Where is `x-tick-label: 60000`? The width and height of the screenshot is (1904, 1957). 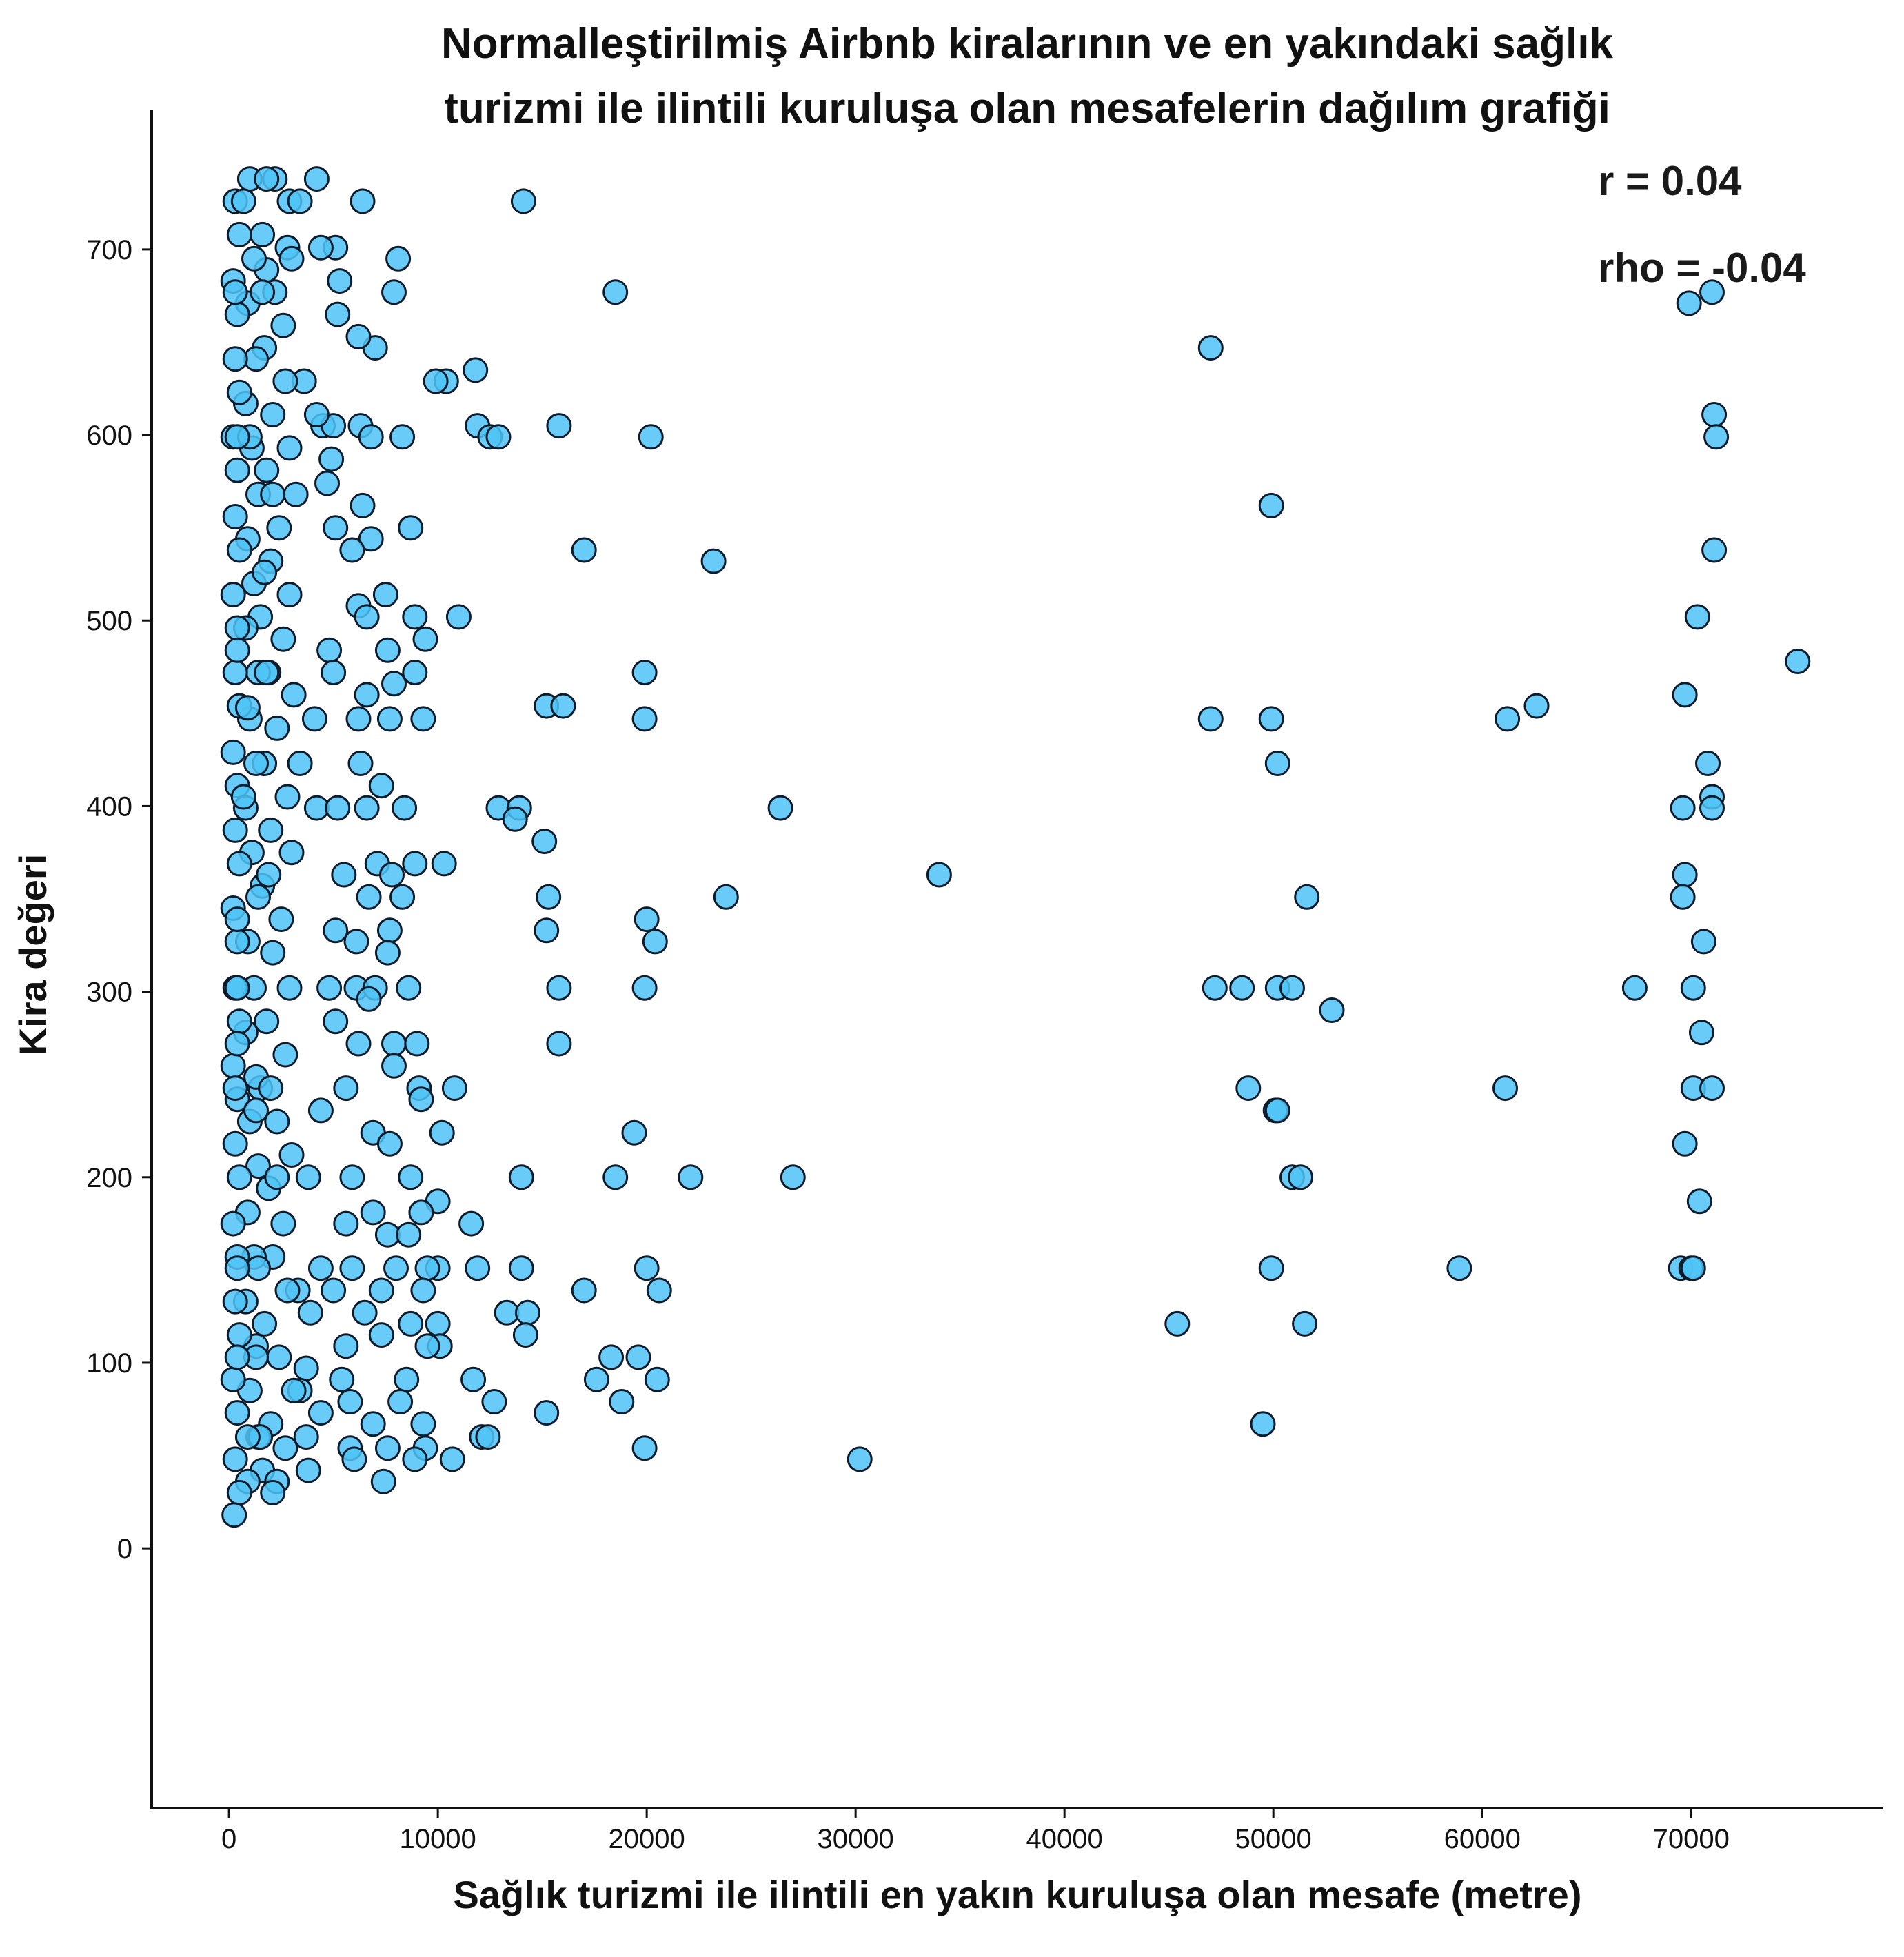
x-tick-label: 60000 is located at coordinates (1482, 1839).